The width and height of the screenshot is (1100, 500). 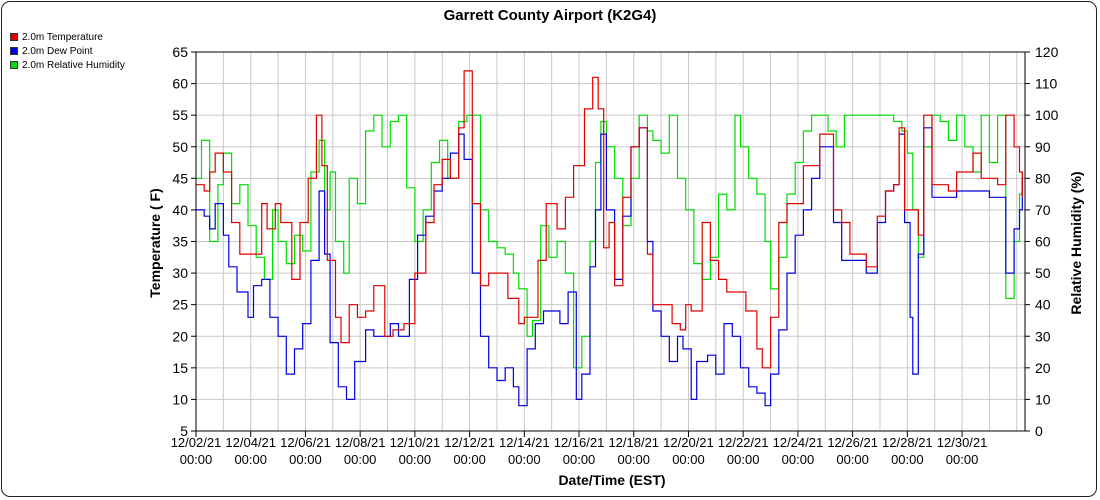 What do you see at coordinates (305, 442) in the screenshot?
I see `x-tick-label-date: 12/06/21` at bounding box center [305, 442].